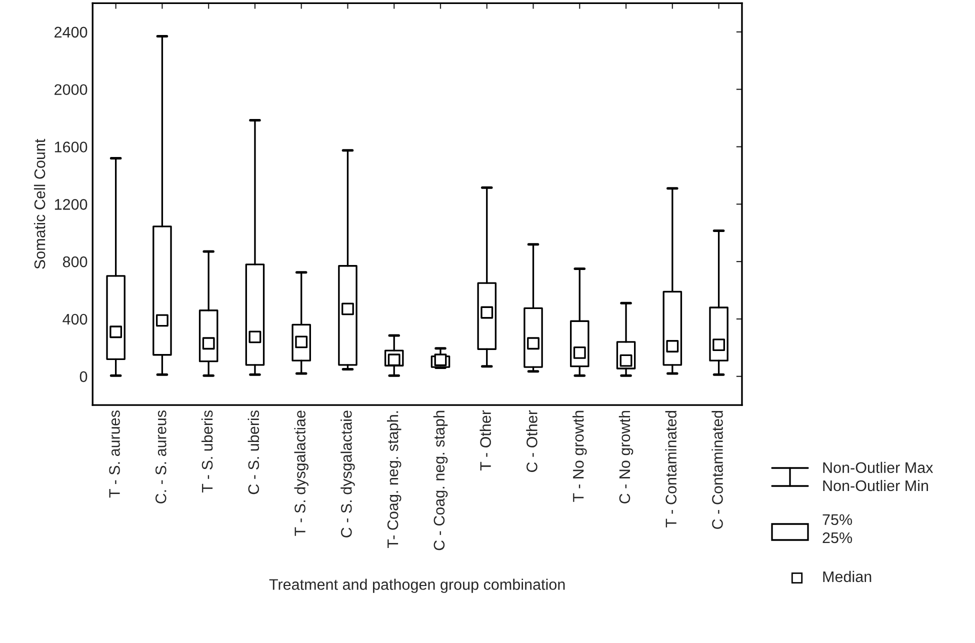 This screenshot has height=643, width=975. I want to click on x-tick-label: T - No growth, so click(579, 456).